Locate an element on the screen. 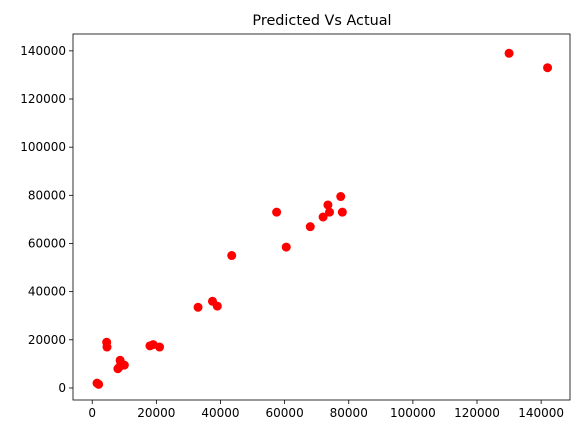 This screenshot has height=435, width=578. y-tick-label: 40000 is located at coordinates (47, 292).